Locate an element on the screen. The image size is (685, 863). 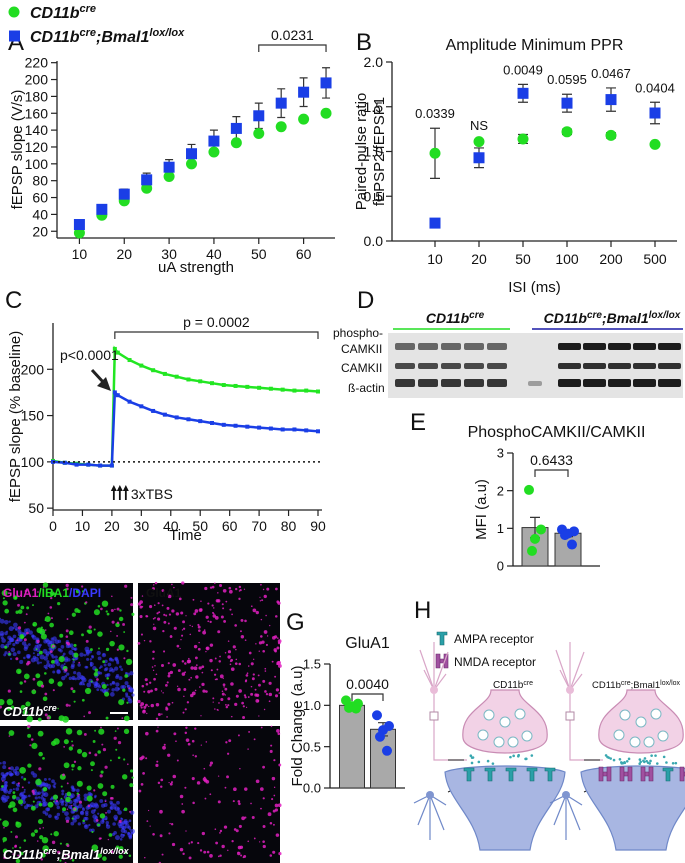
y-axis-title: Fold Change (a.u) is located at coordinates (297, 726).